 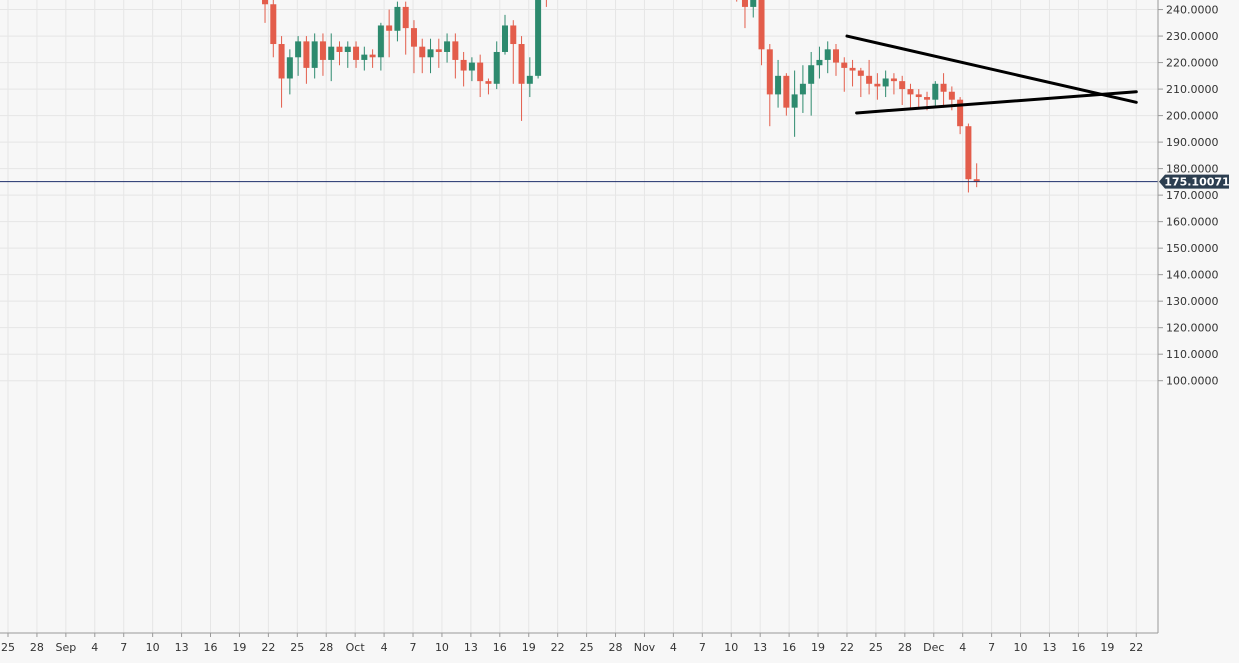 What do you see at coordinates (933, 647) in the screenshot?
I see `x-tick-label: Dec` at bounding box center [933, 647].